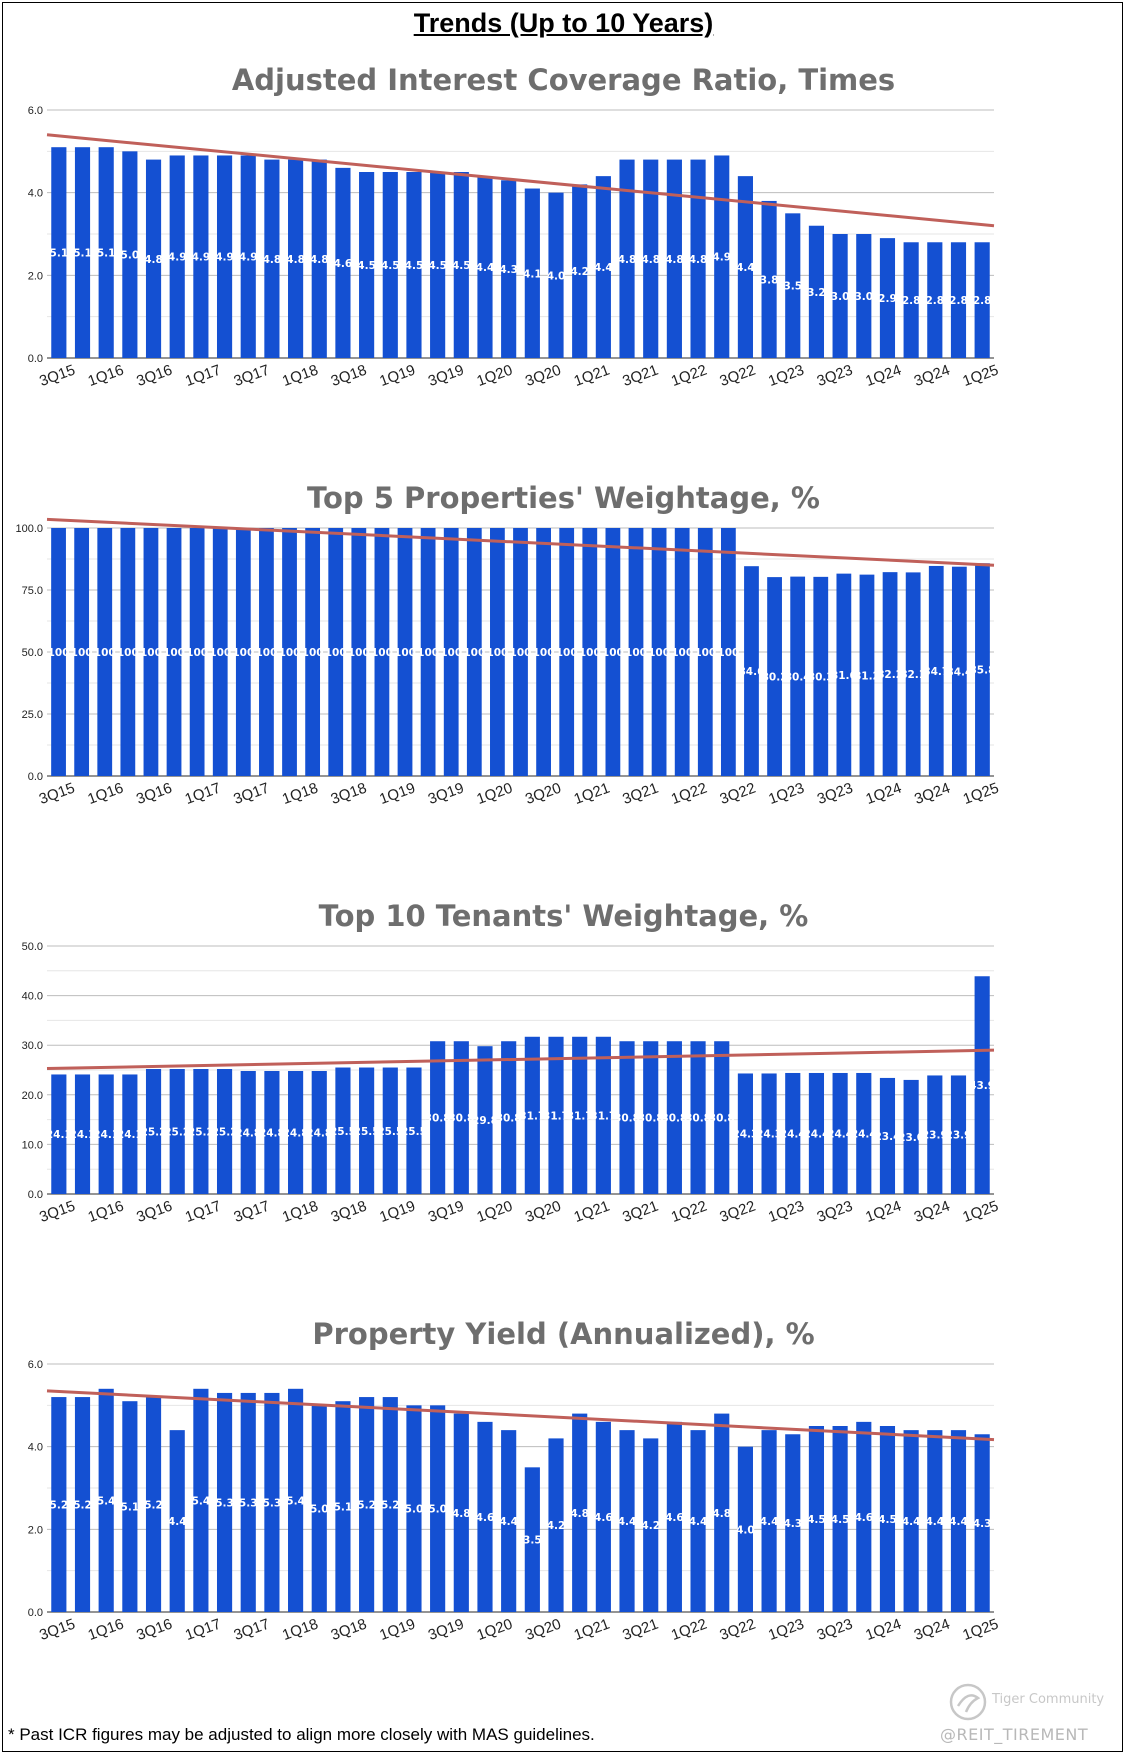 The image size is (1127, 1756). What do you see at coordinates (495, 1212) in the screenshot?
I see `x-tick-label: 1Q20` at bounding box center [495, 1212].